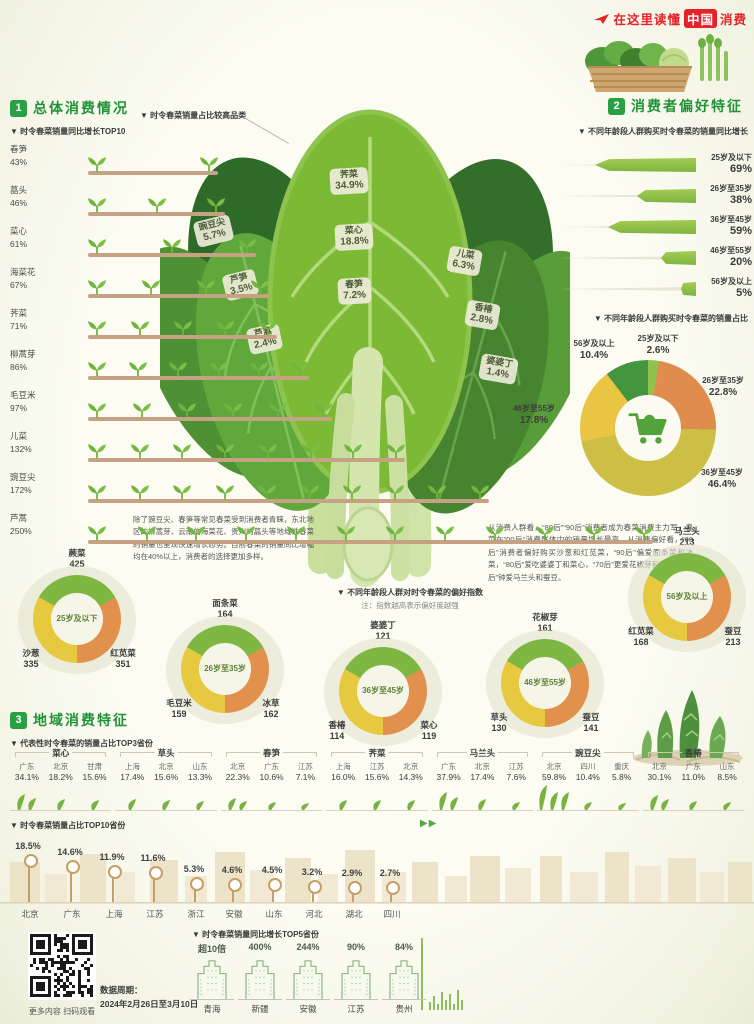 The height and width of the screenshot is (1024, 754). Describe the element at coordinates (687, 596) in the screenshot. I see `preference-donut-center: 56岁及以上` at that location.